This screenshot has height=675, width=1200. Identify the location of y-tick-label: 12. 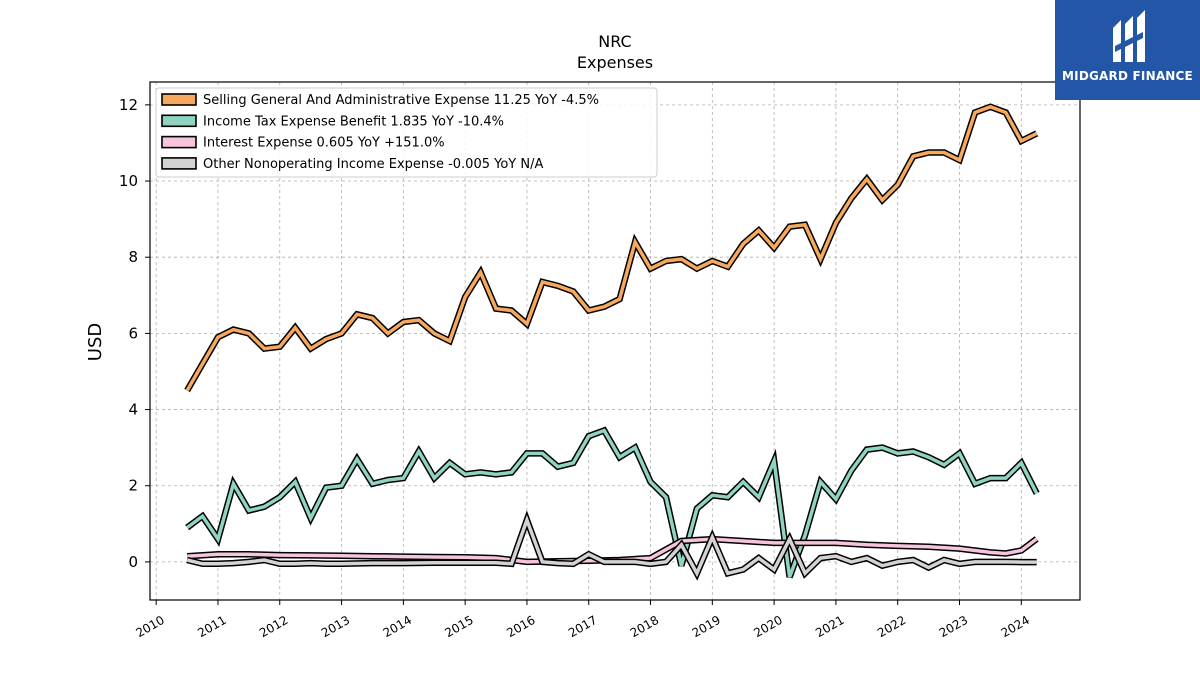
(128, 105).